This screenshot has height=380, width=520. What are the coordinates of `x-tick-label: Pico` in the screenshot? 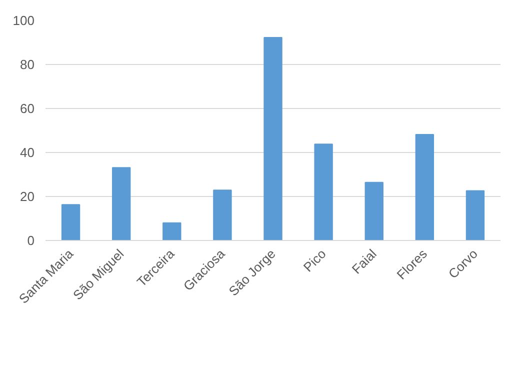 It's located at (314, 260).